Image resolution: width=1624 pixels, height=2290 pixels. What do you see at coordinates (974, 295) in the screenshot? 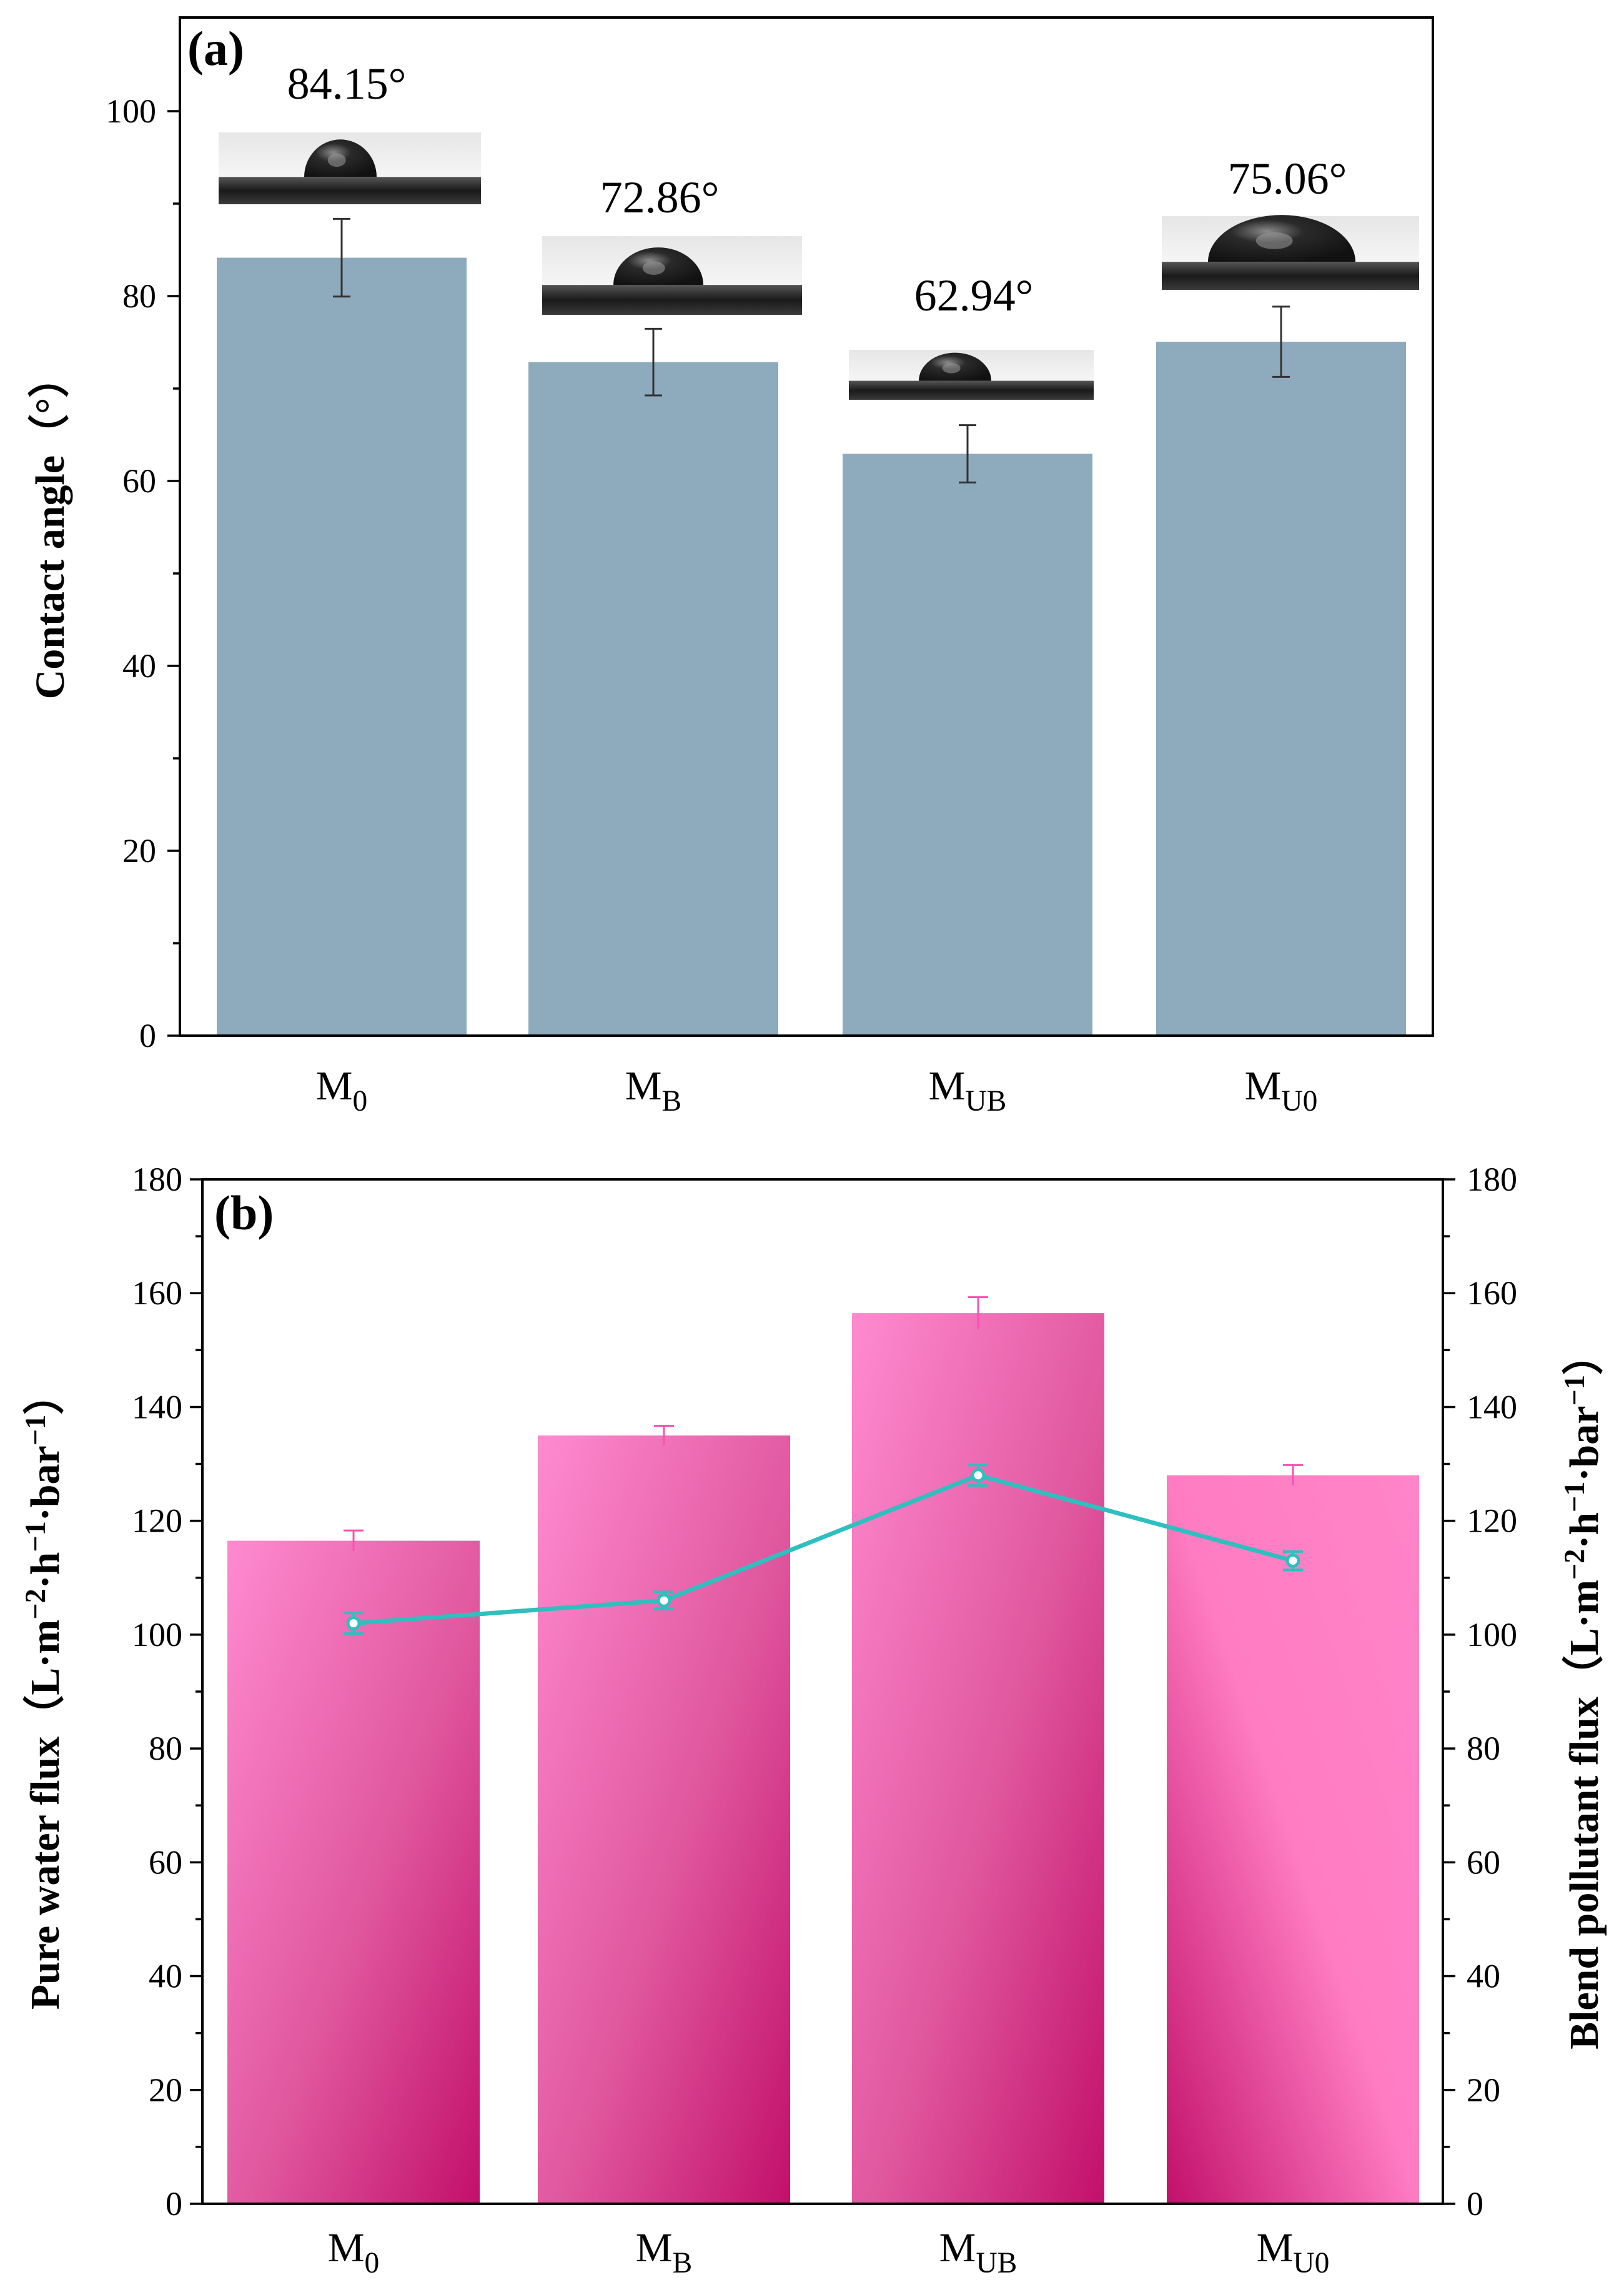
I see `value-label: 62.94°` at bounding box center [974, 295].